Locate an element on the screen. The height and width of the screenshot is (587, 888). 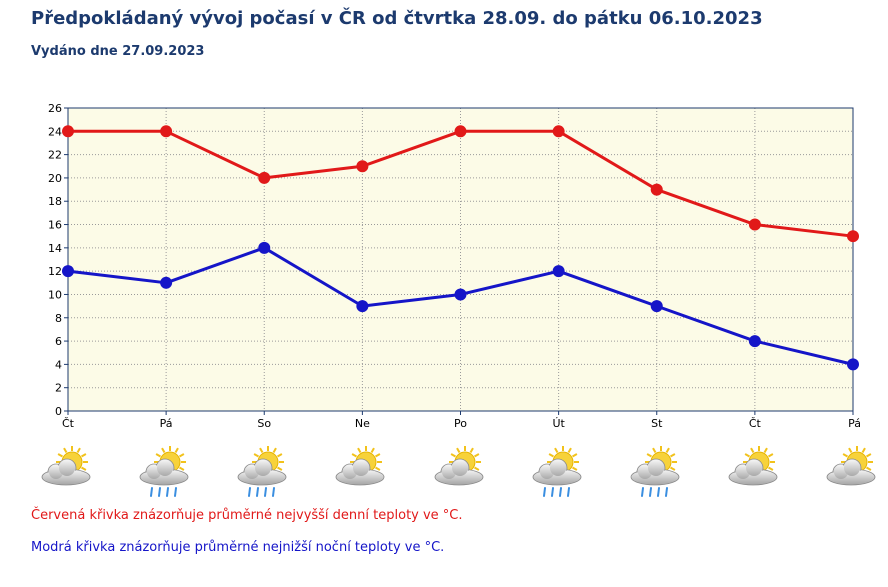
x-tick-label: So is located at coordinates (264, 423).